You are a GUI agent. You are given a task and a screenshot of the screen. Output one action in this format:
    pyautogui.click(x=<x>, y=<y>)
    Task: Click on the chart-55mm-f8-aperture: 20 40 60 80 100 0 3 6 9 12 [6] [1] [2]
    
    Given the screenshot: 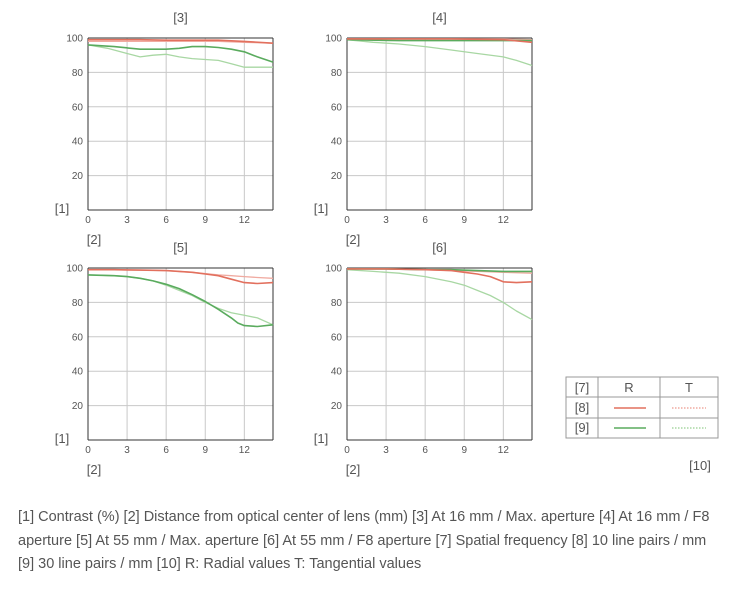 What is the action you would take?
    pyautogui.click(x=423, y=358)
    